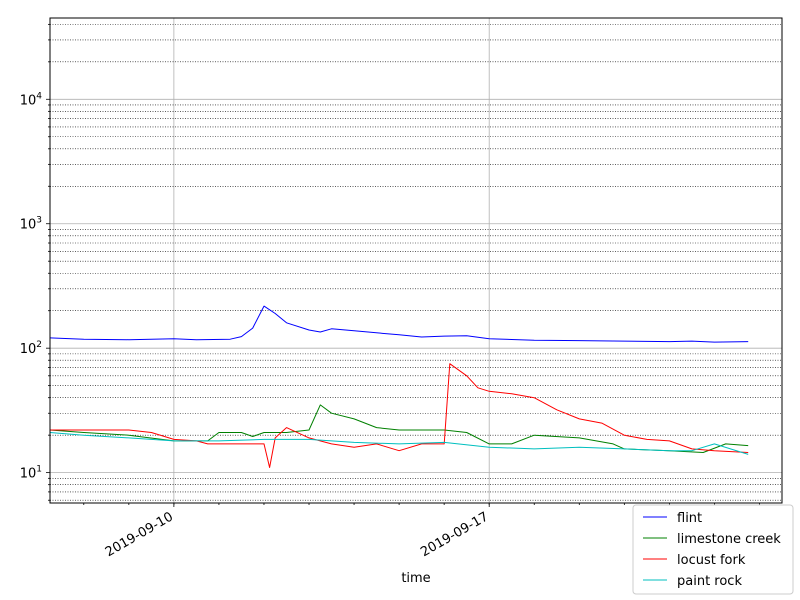  Describe the element at coordinates (399, 443) in the screenshot. I see `series-line-paint-rock` at that location.